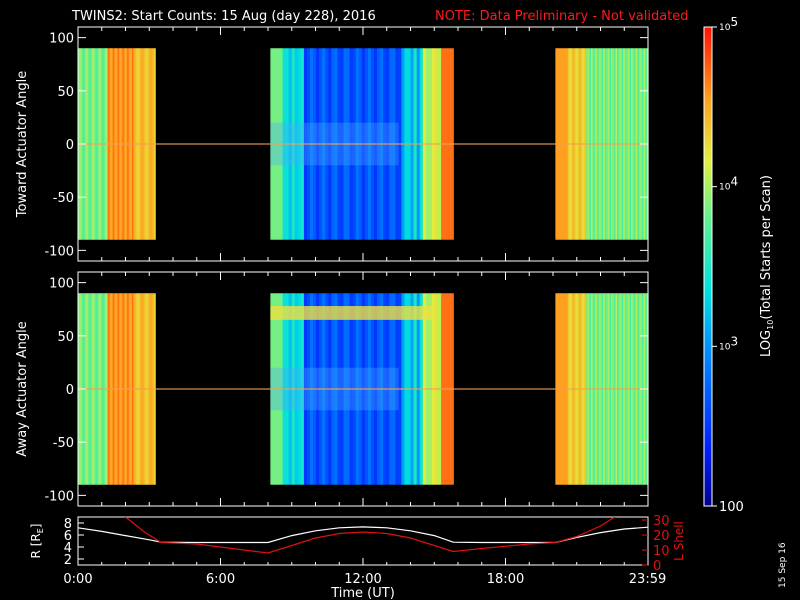 This screenshot has width=800, height=600. Describe the element at coordinates (562, 16) in the screenshot. I see `preliminary-note: NOTE: Data Preliminary - Not validated` at that location.